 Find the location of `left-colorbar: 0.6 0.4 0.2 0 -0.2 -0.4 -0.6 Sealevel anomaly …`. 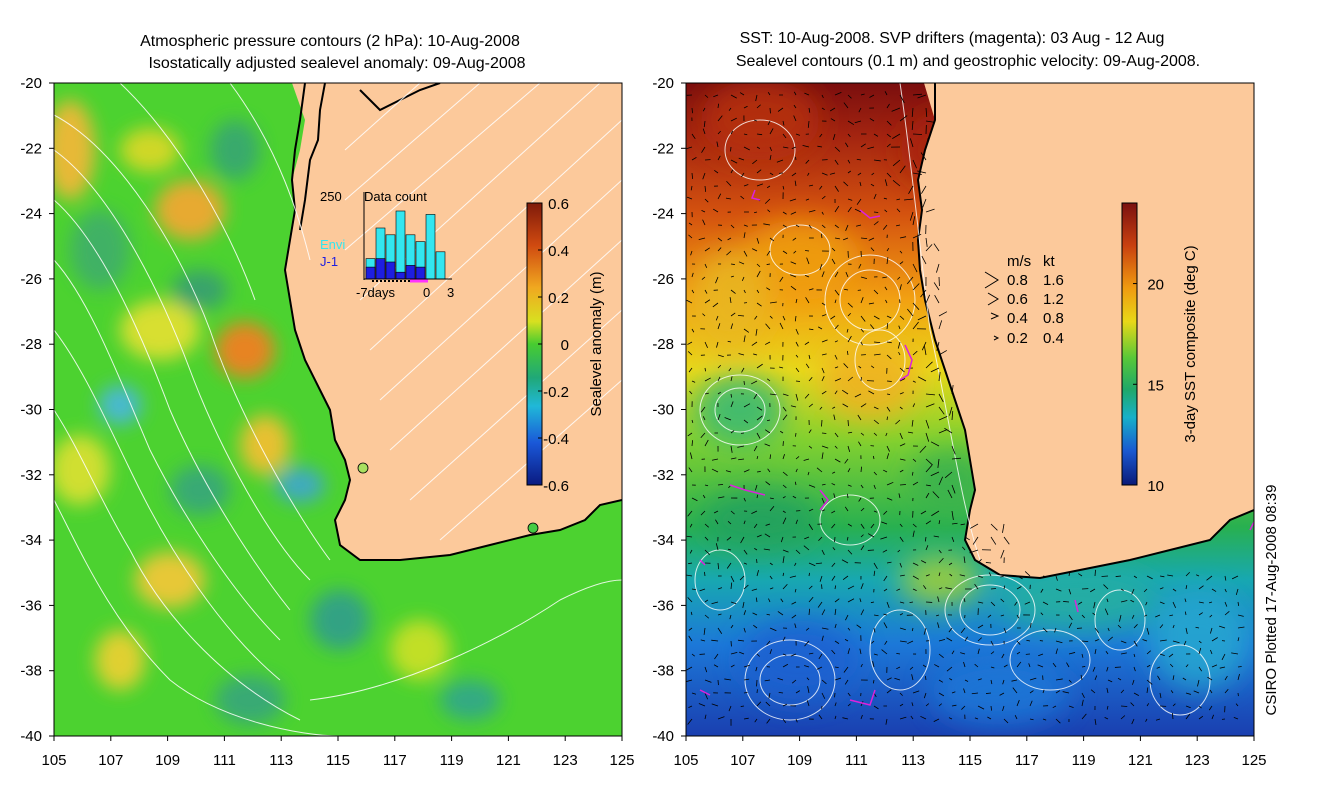

left-colorbar: 0.6 0.4 0.2 0 -0.2 -0.4 -0.6 Sealevel anomaly … is located at coordinates (565, 345).